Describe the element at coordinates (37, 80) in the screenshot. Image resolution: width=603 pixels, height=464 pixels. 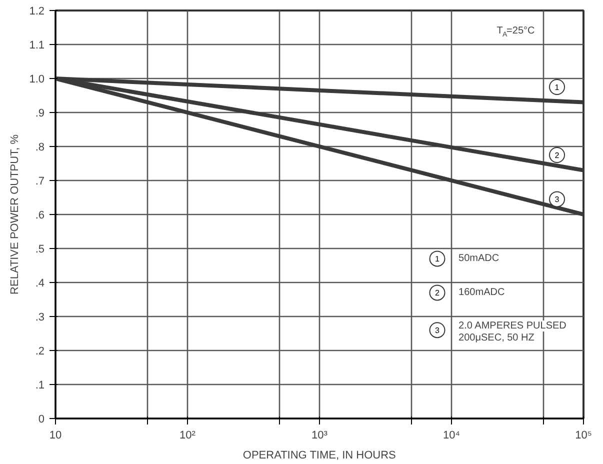
I see `y-tick-label: 1.0` at that location.